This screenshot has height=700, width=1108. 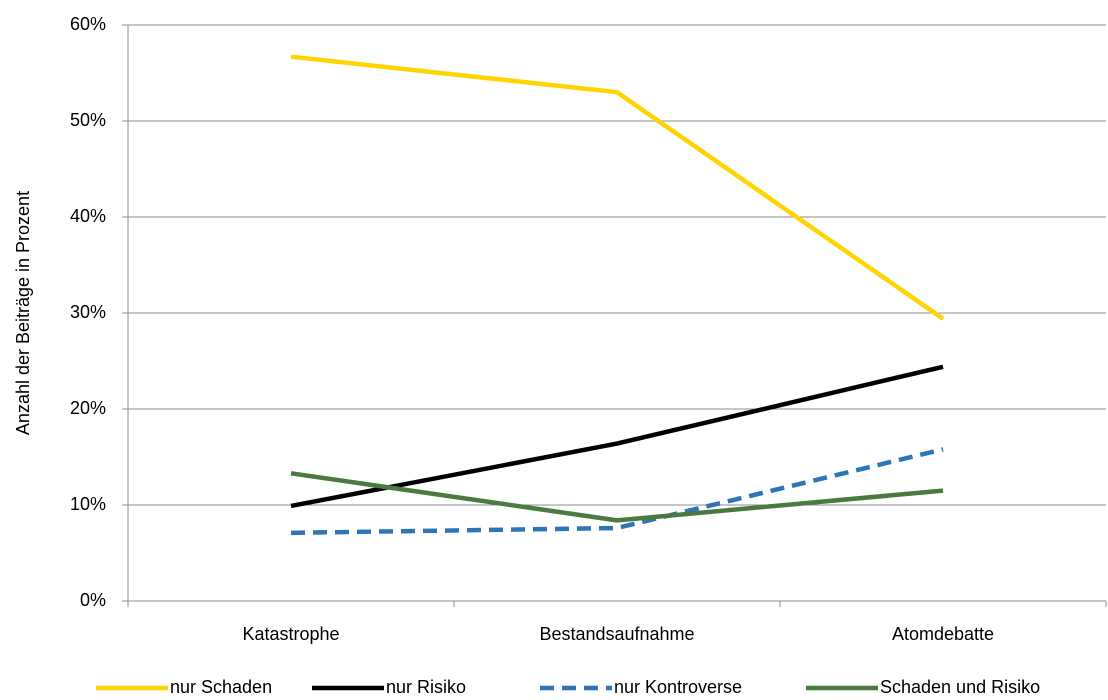 What do you see at coordinates (88, 120) in the screenshot?
I see `y-tick-label: 50%` at bounding box center [88, 120].